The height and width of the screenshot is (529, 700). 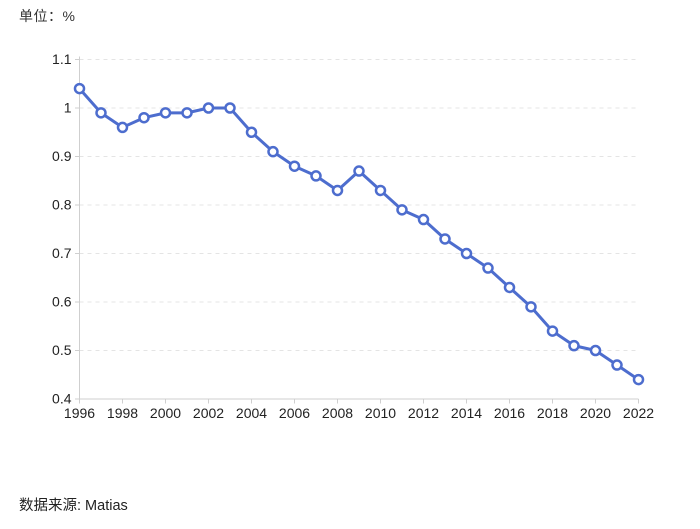 I want to click on x-tick-label: 2010, so click(x=380, y=413).